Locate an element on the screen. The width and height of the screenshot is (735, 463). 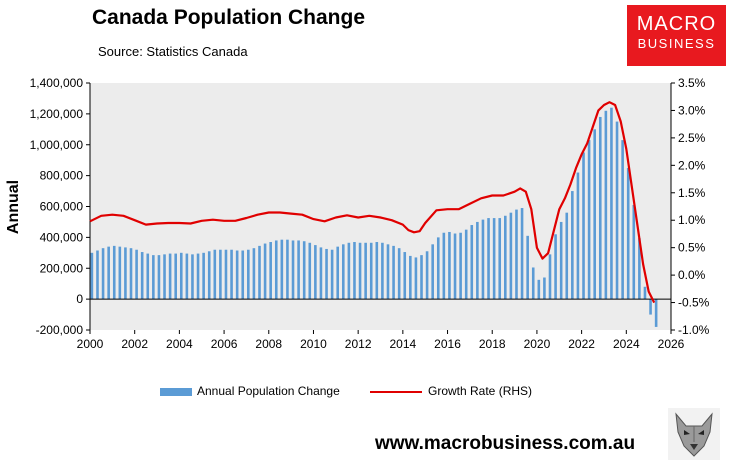
y2tick-label: 2.0% is located at coordinates (692, 165).